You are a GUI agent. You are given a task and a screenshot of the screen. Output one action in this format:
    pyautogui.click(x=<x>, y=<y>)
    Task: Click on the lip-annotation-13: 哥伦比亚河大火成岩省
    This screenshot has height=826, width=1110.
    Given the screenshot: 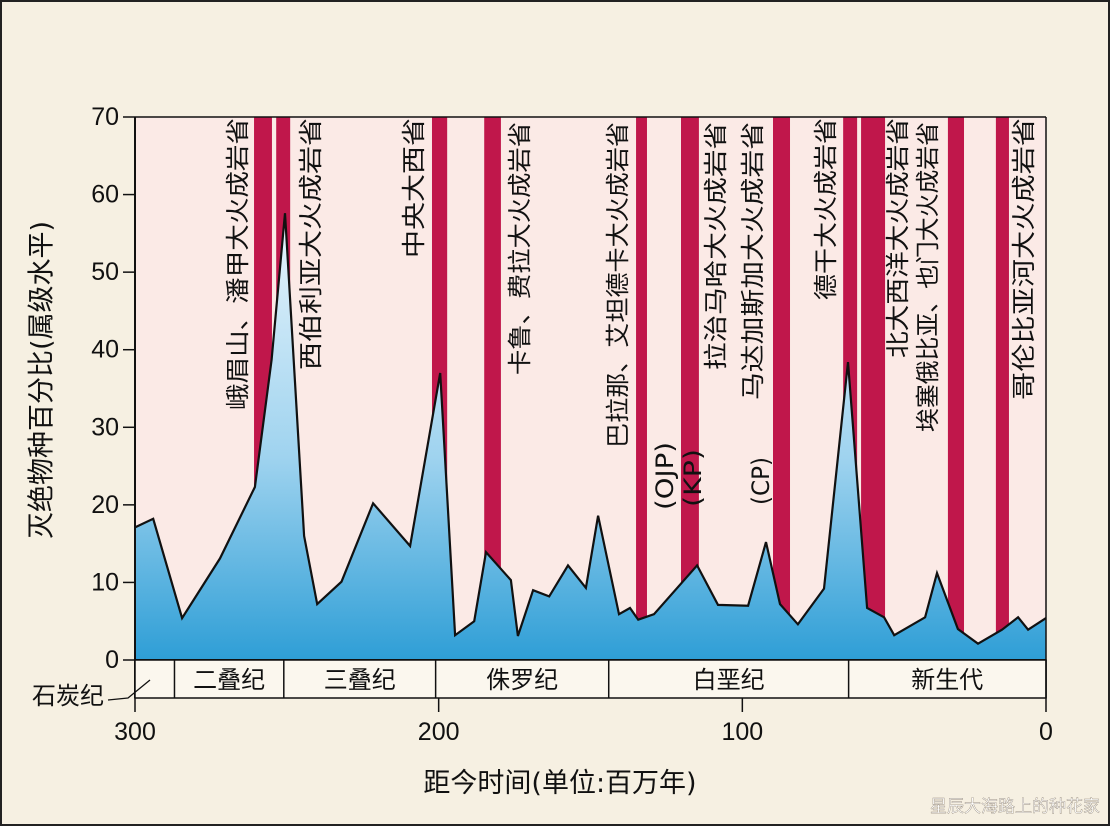 What is the action you would take?
    pyautogui.click(x=1024, y=259)
    